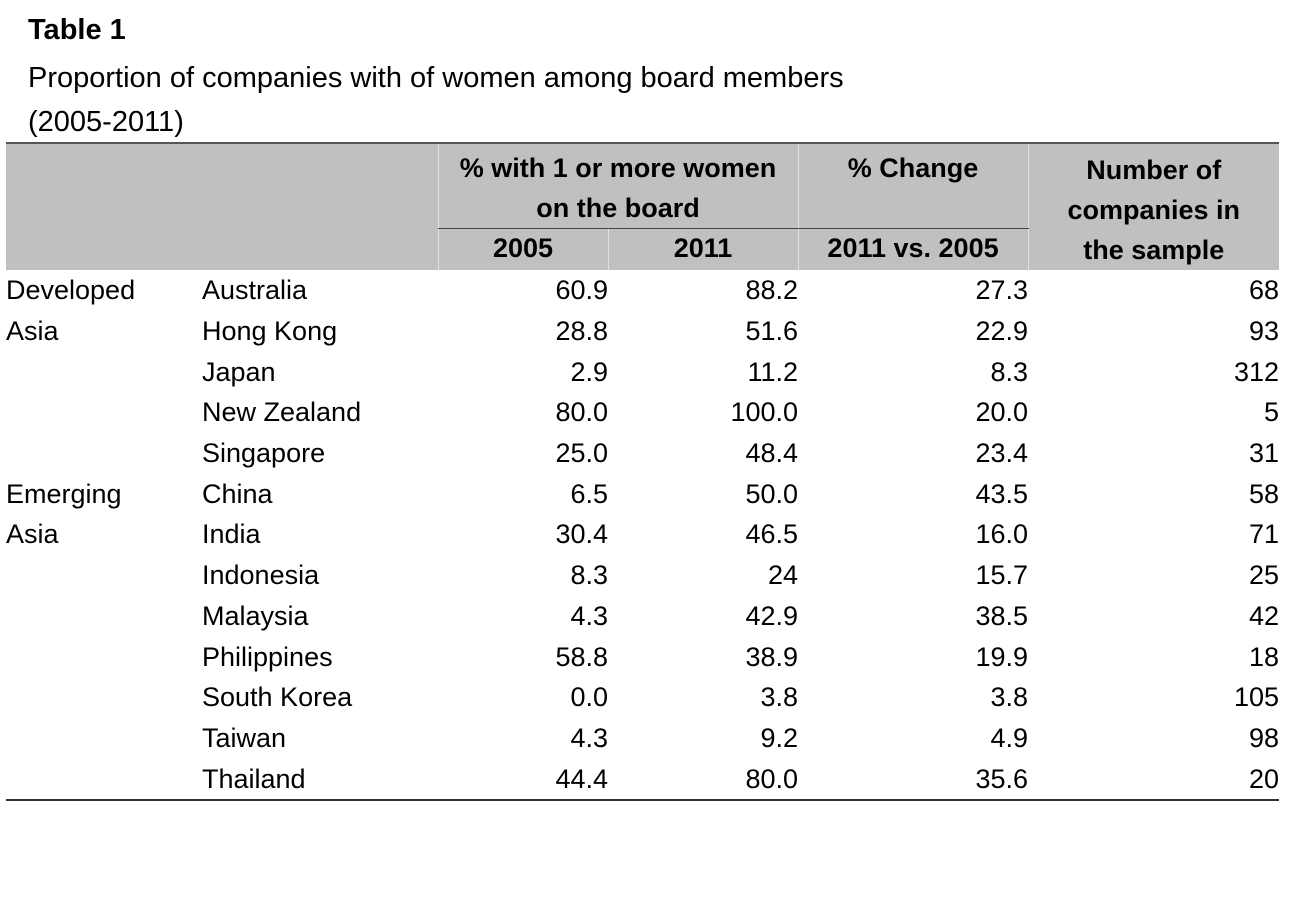  I want to click on header-number-of-companies: Number of companies in the sample, so click(1153, 206).